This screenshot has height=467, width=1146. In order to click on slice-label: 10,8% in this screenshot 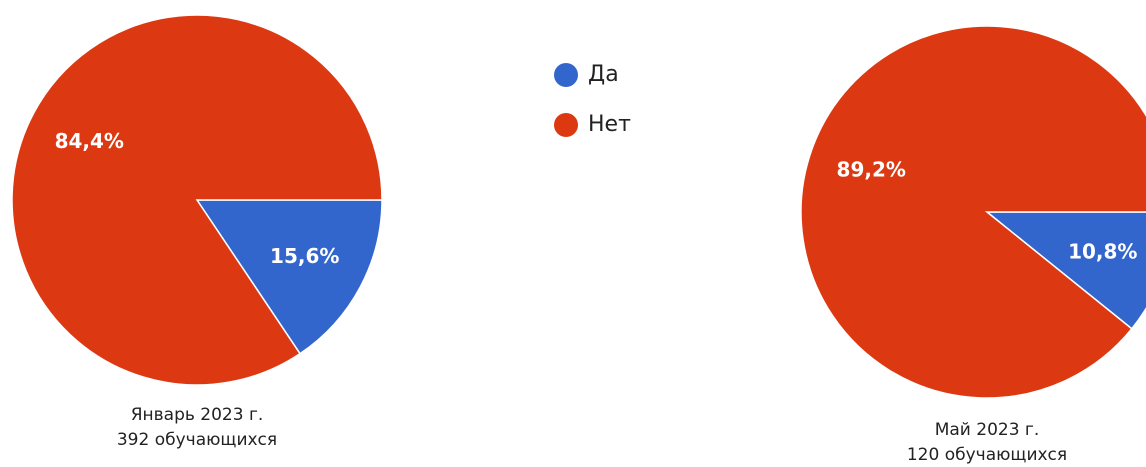, I will do `click(1102, 251)`.